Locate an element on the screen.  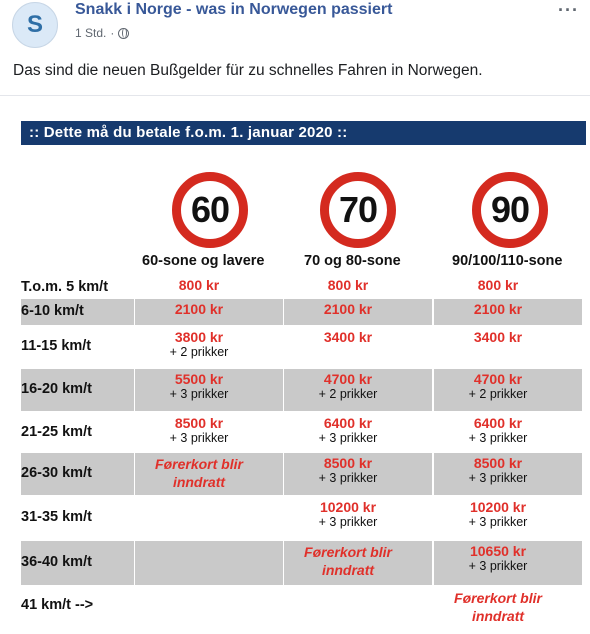
row-label: 21-25 km/t is located at coordinates (56, 432).